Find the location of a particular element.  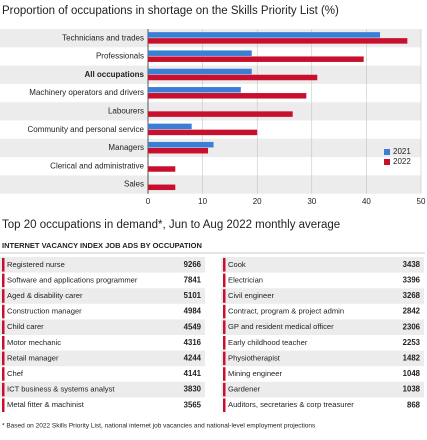

job-ads: 1038 is located at coordinates (412, 389).